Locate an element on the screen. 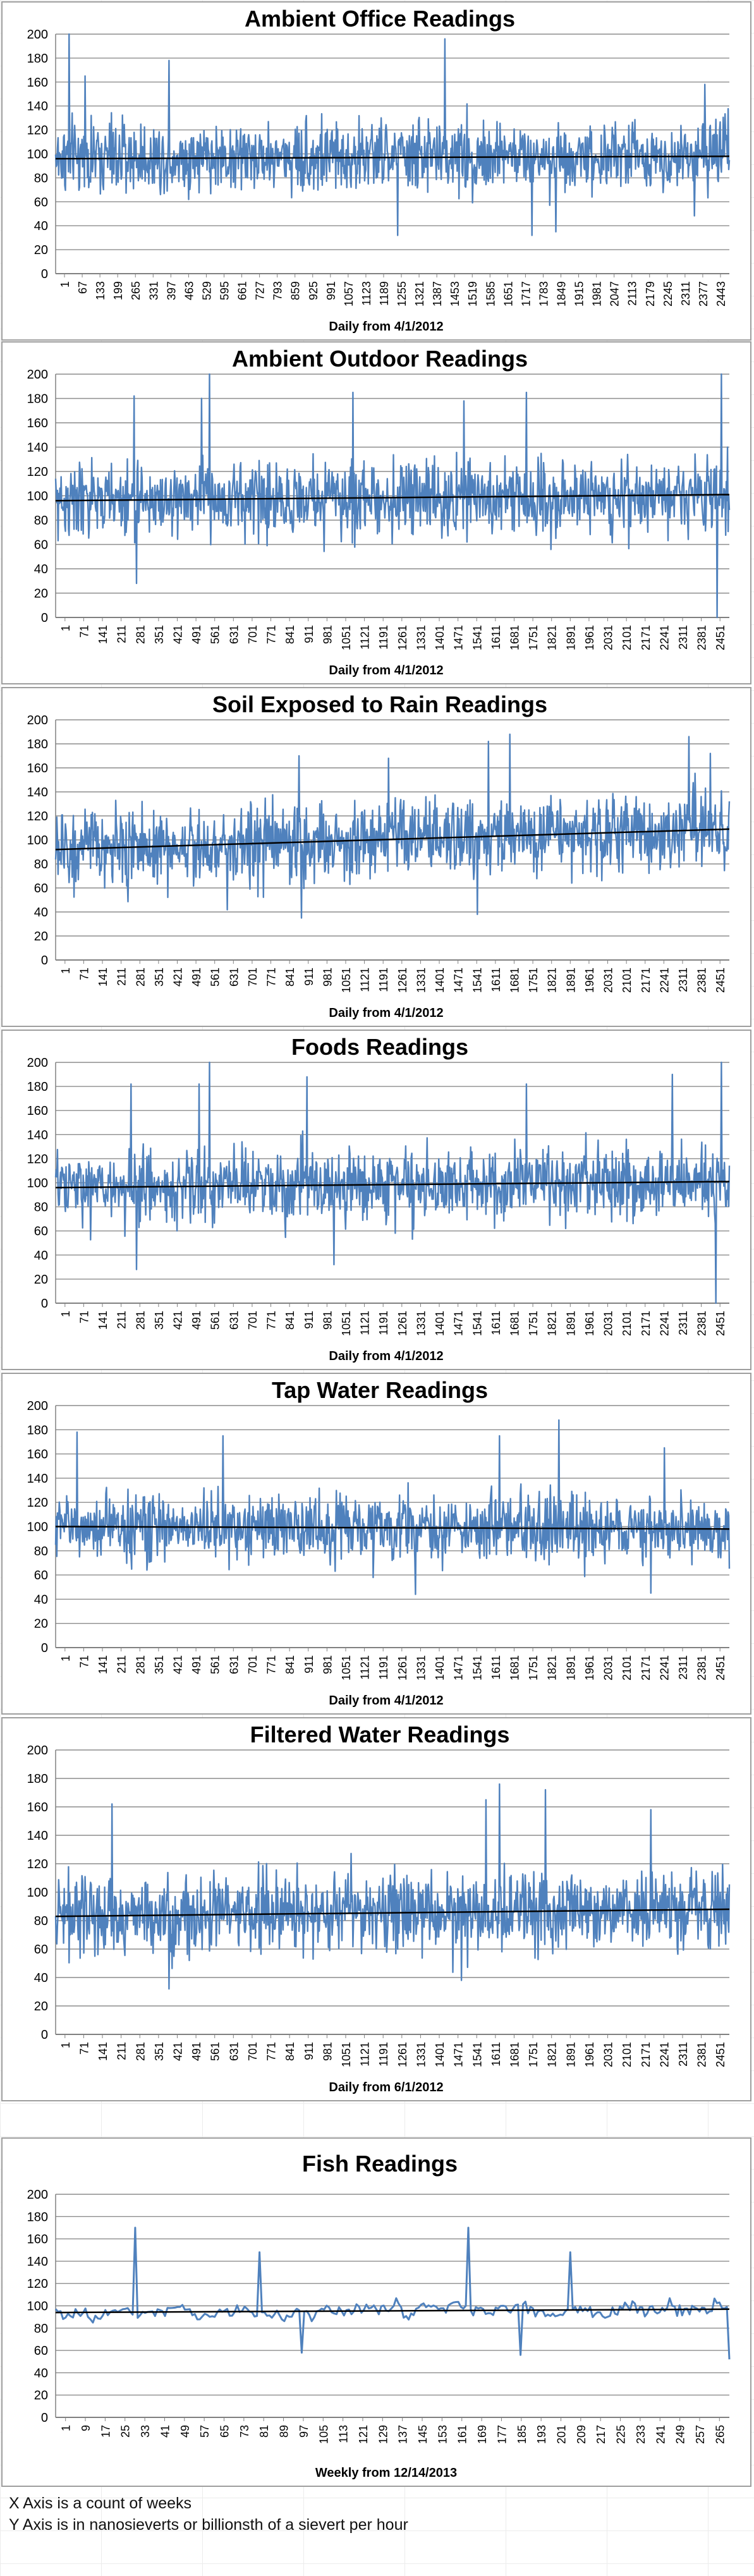 The height and width of the screenshot is (2576, 754). x-tick-label: 841 is located at coordinates (290, 1321).